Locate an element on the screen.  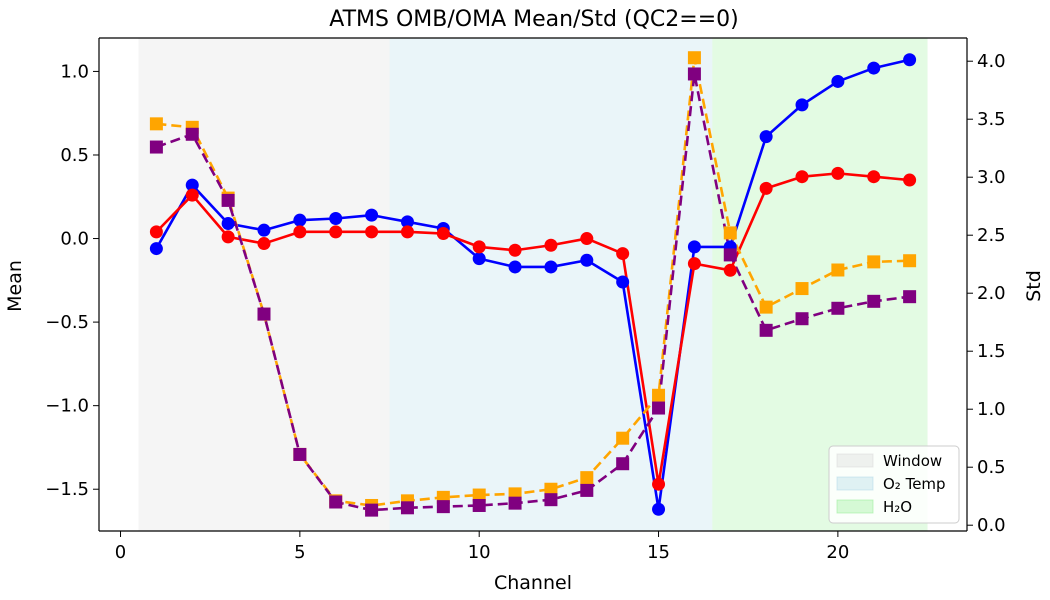
legend-box is located at coordinates (894, 484).